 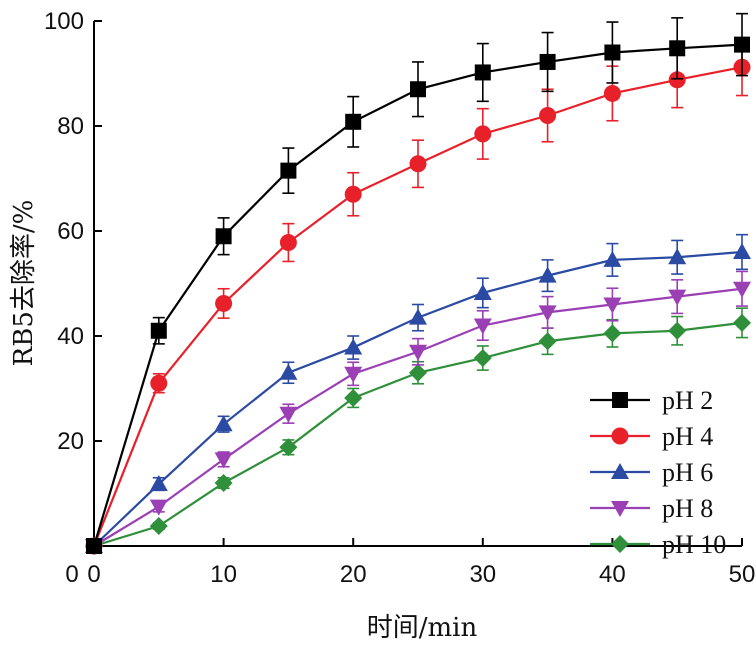 What do you see at coordinates (353, 574) in the screenshot?
I see `x-tick-label: 20` at bounding box center [353, 574].